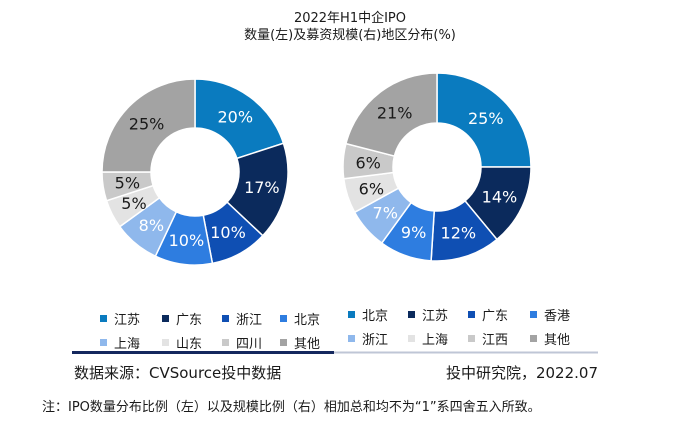 This screenshot has height=422, width=700. I want to click on divider-rule, so click(335, 352).